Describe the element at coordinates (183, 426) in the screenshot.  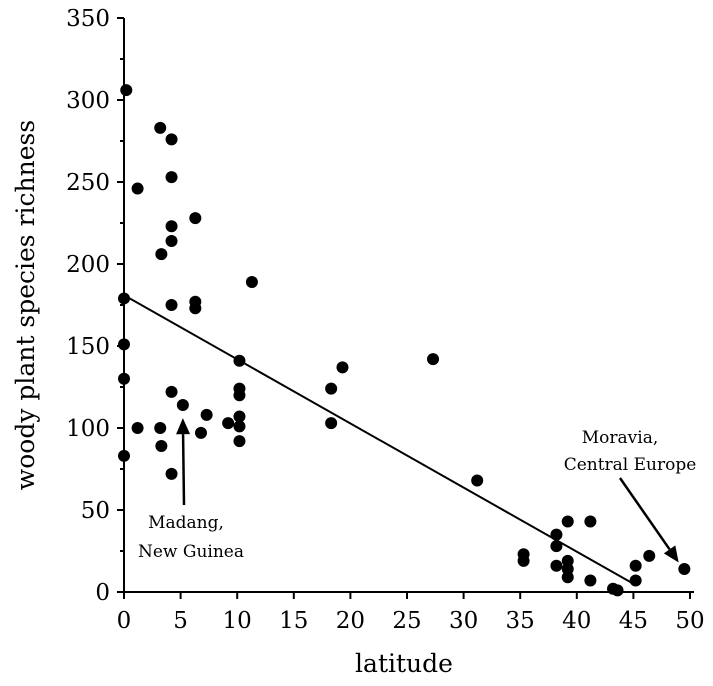
I see `annotation-madang-arrowhead` at that location.